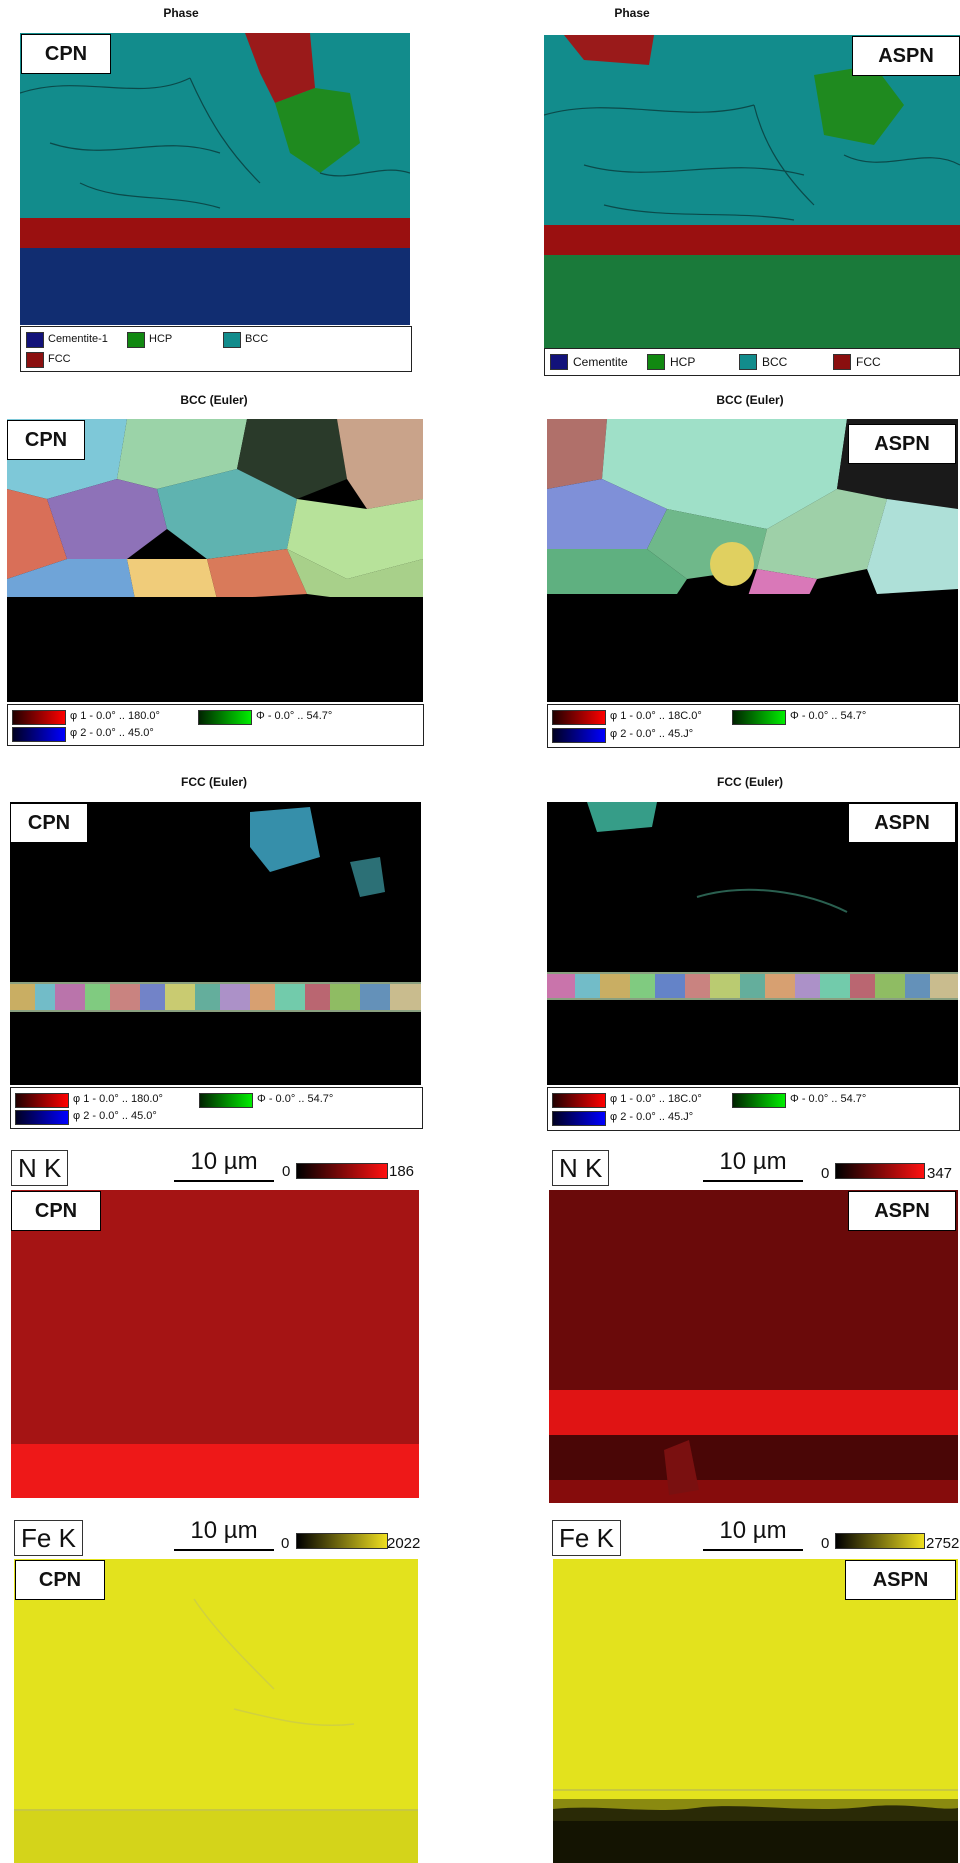 The image size is (960, 1863). What do you see at coordinates (900, 1580) in the screenshot?
I see `sample-tag-aspn-fek: ASPN` at bounding box center [900, 1580].